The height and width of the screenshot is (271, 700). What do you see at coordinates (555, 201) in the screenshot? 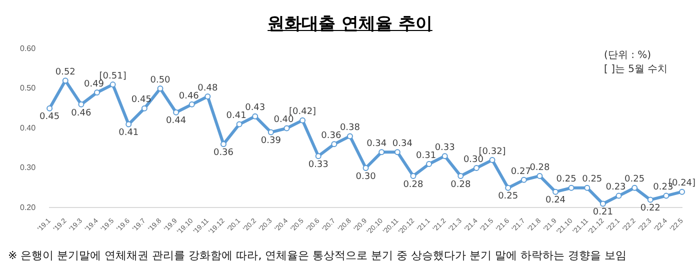
I see `data-label: 0.24` at bounding box center [555, 201].